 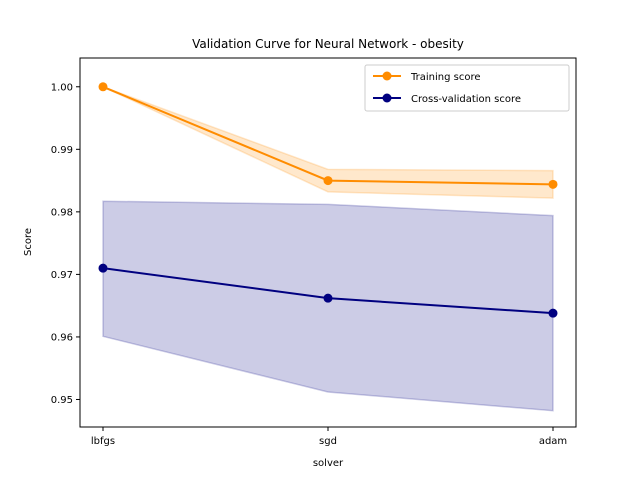 What do you see at coordinates (553, 184) in the screenshot?
I see `training-point-adam` at bounding box center [553, 184].